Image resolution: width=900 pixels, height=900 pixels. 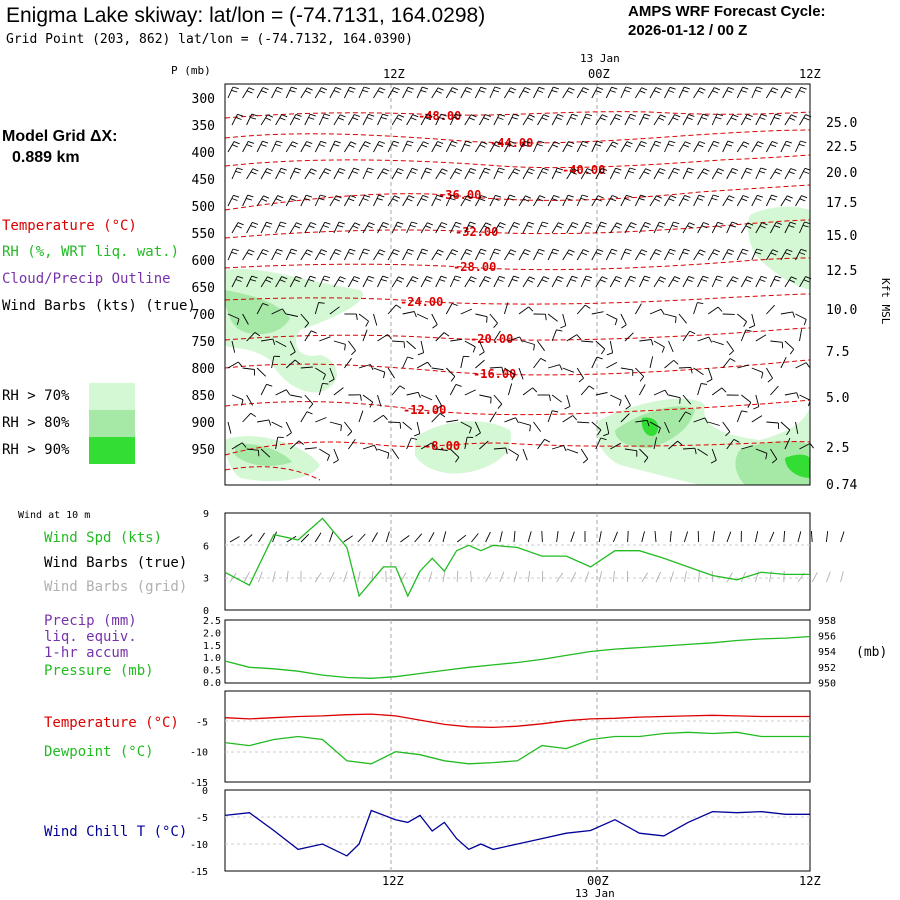 What do you see at coordinates (517, 748) in the screenshot?
I see `dewpoint-line` at bounding box center [517, 748].